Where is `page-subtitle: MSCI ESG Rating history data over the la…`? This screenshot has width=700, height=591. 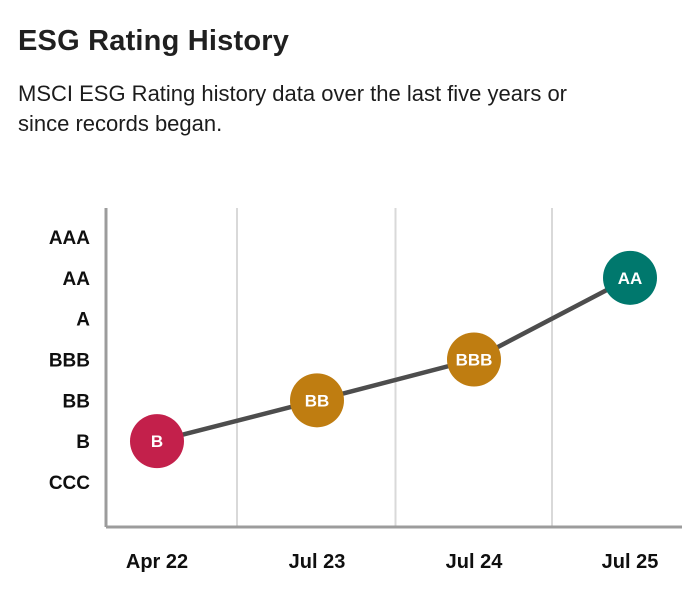
page-subtitle: MSCI ESG Rating history data over the la… is located at coordinates (293, 108).